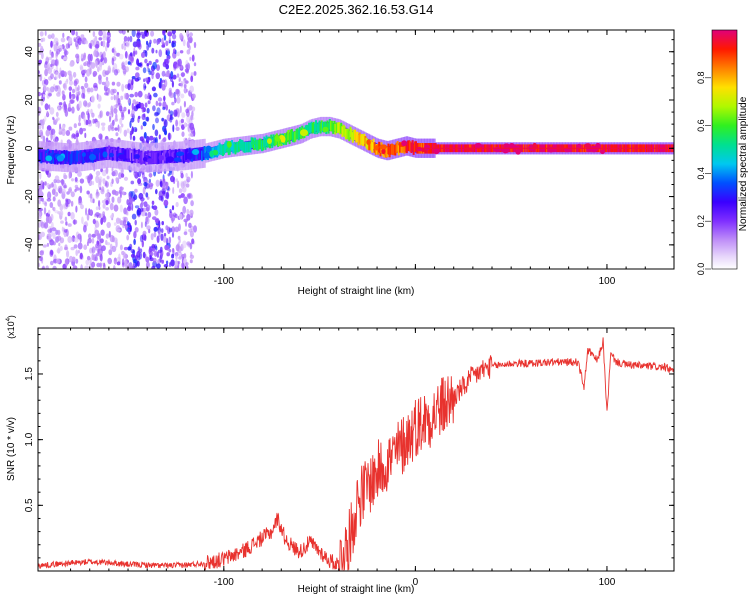 The image size is (750, 600). Describe the element at coordinates (29, 196) in the screenshot. I see `spectrogram-y-tick-label: -20` at that location.